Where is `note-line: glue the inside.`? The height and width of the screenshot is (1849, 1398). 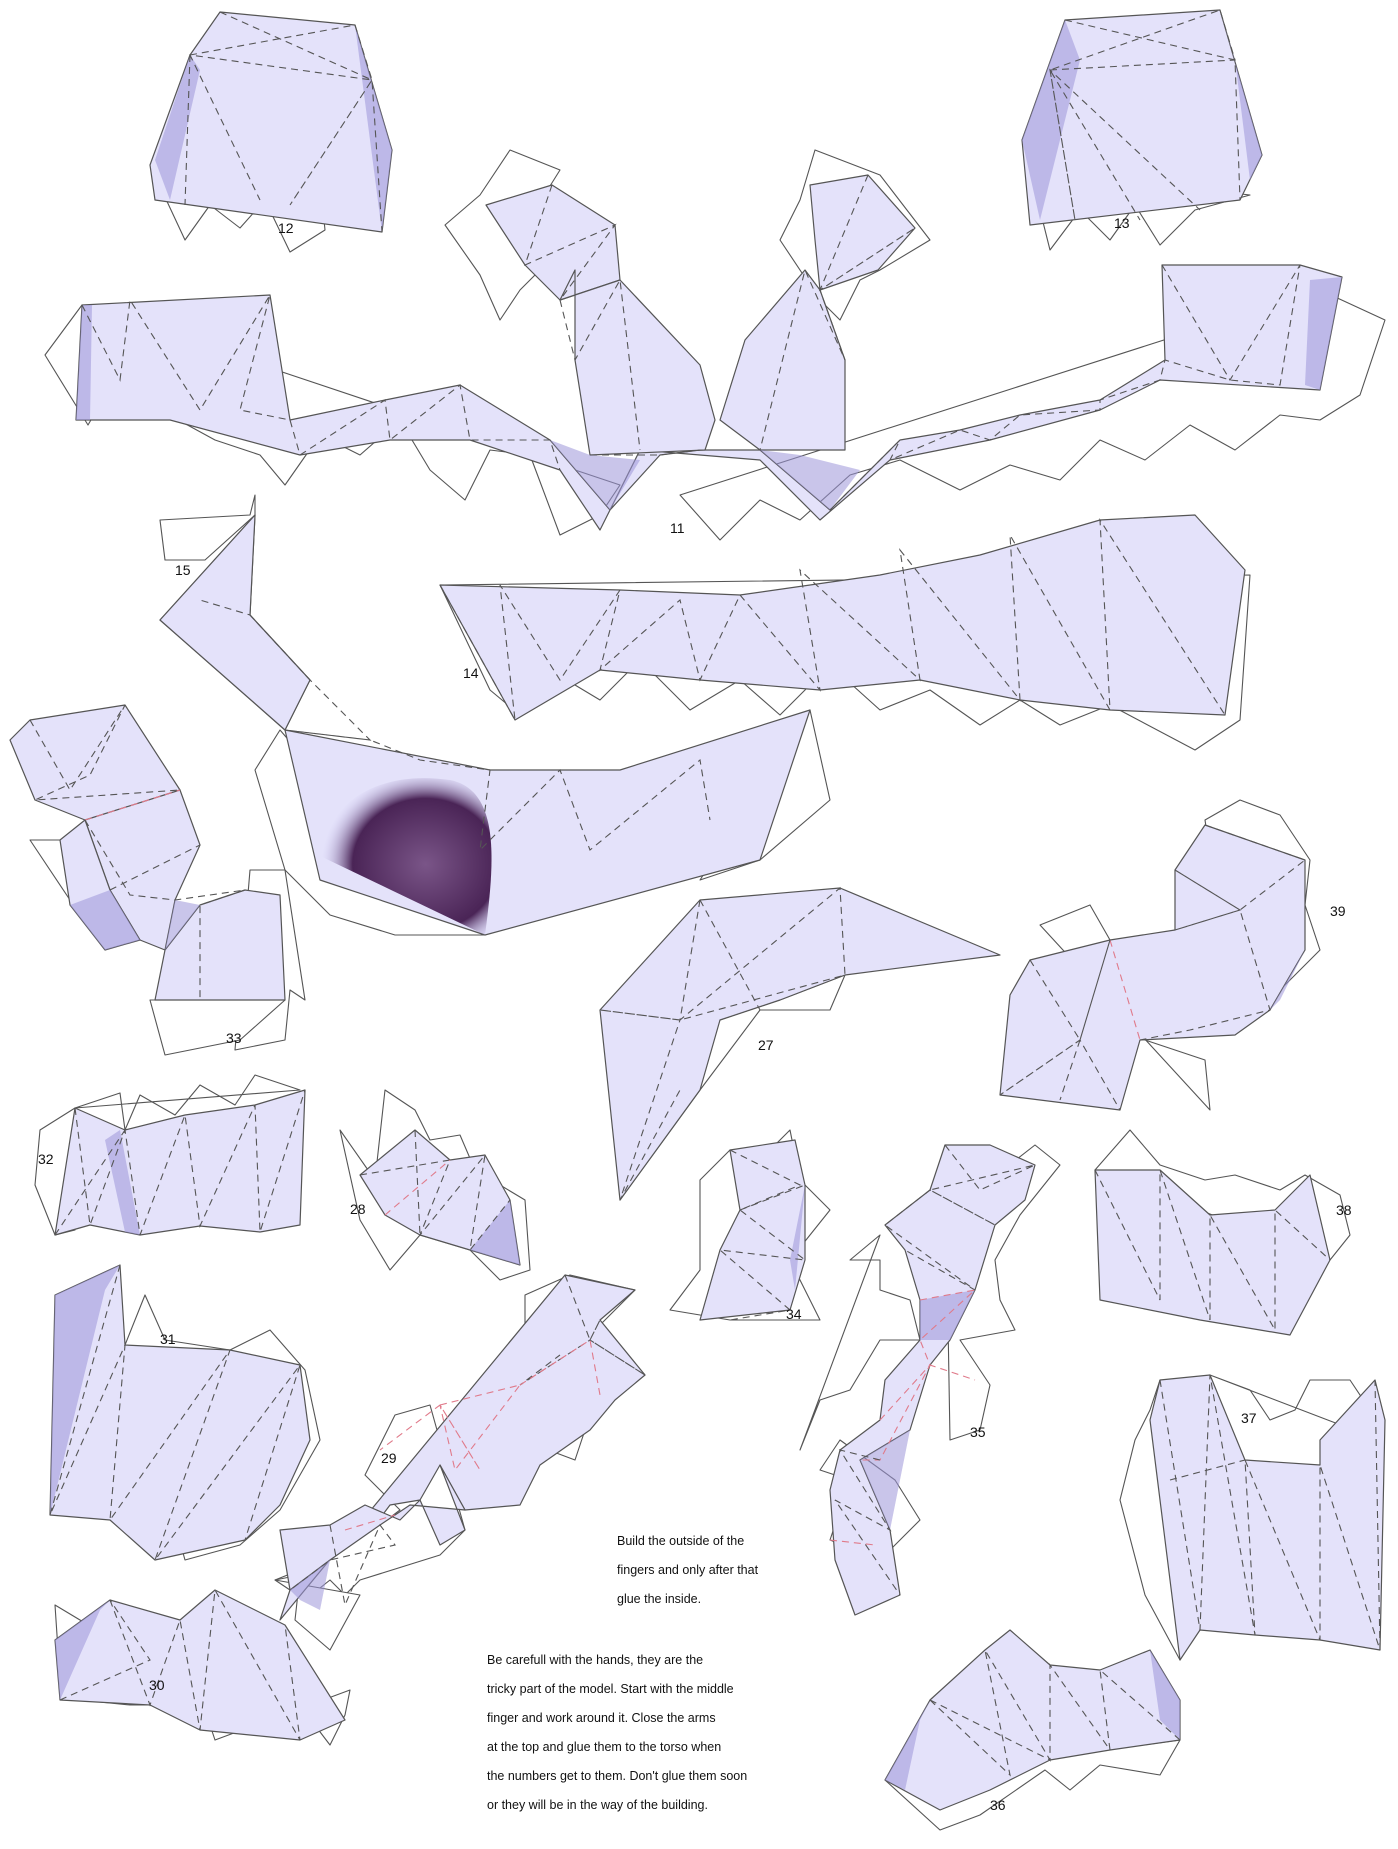
note-line: glue the inside. is located at coordinates (659, 1599).